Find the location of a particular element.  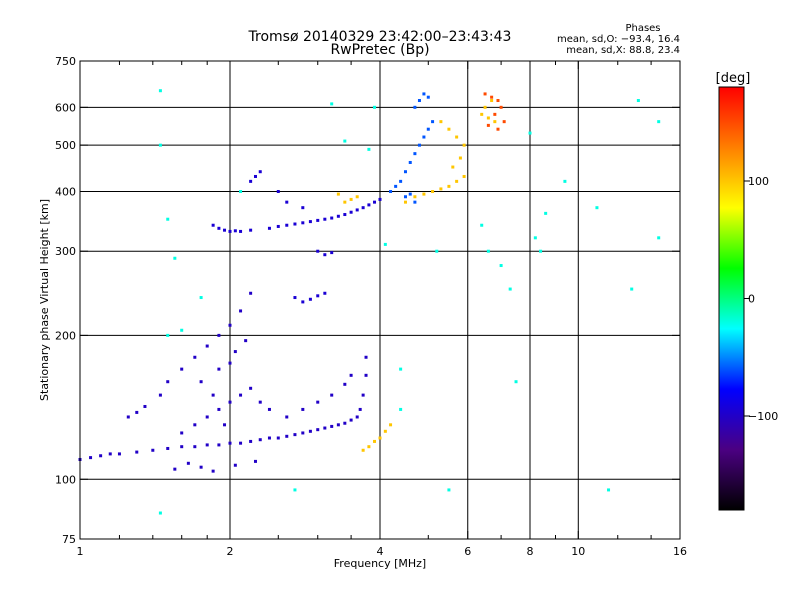

x-tick-label: 1 is located at coordinates (80, 551).